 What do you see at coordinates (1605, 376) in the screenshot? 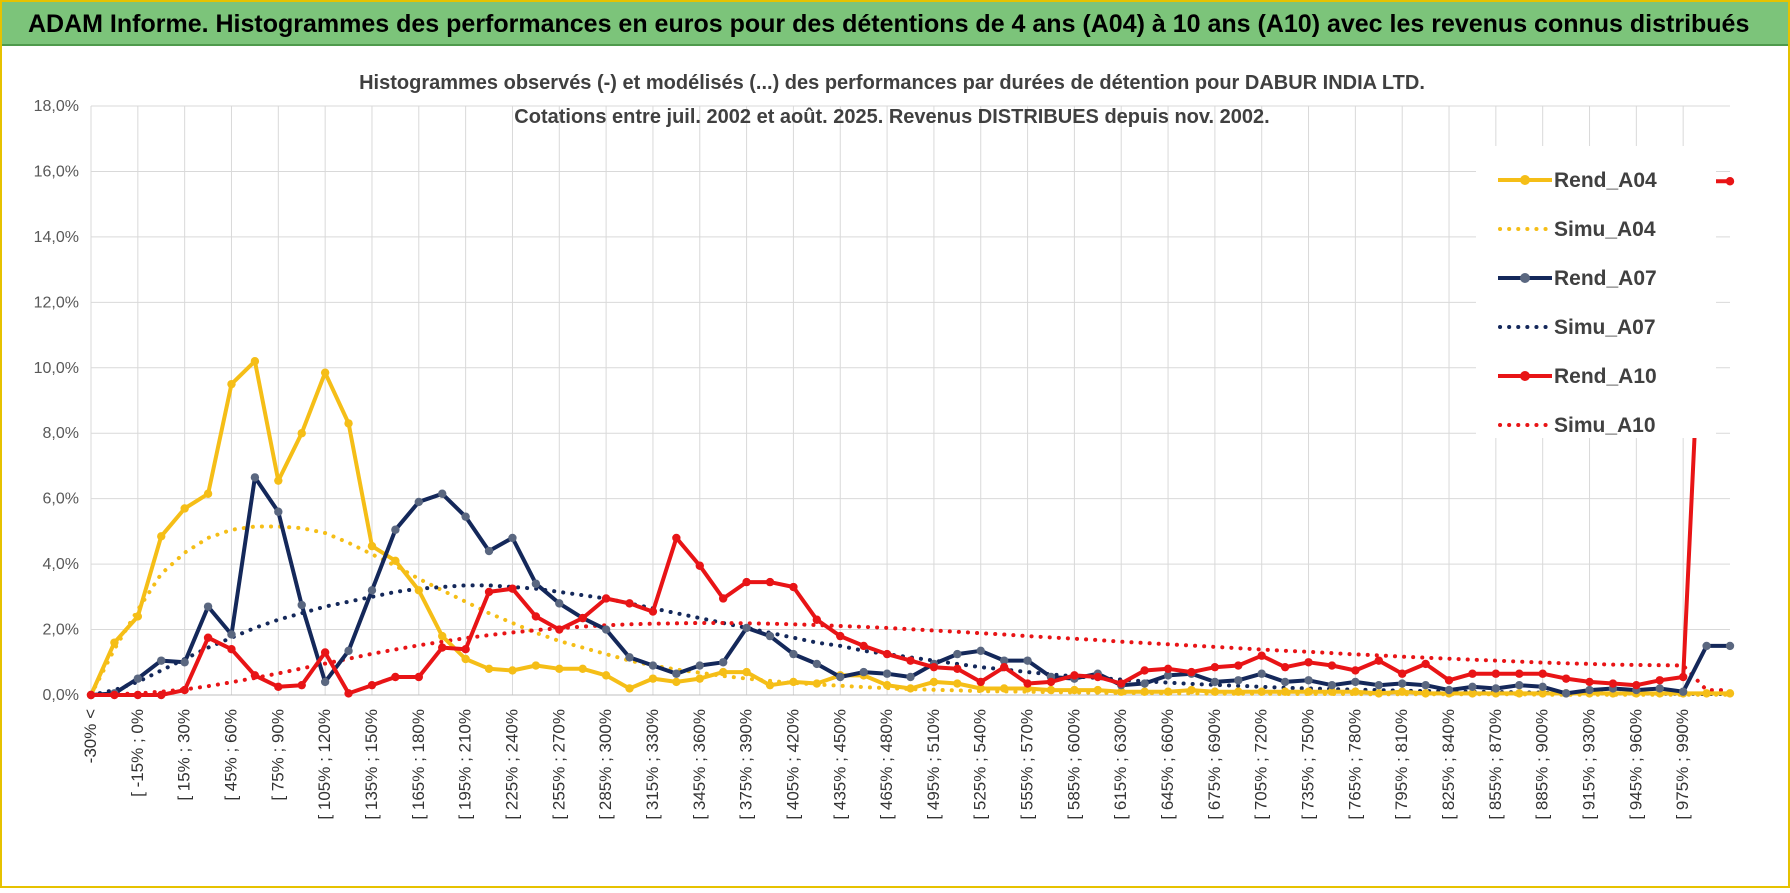
I see `legend-label: Rend_A10` at bounding box center [1605, 376].